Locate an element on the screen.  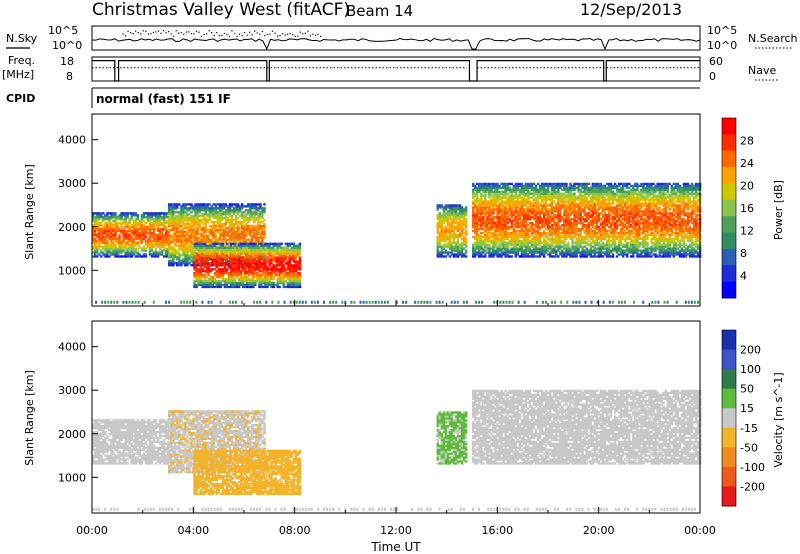
freq-panel: Freq. [MHz] 18 8 60 0 Nave is located at coordinates (390, 68).